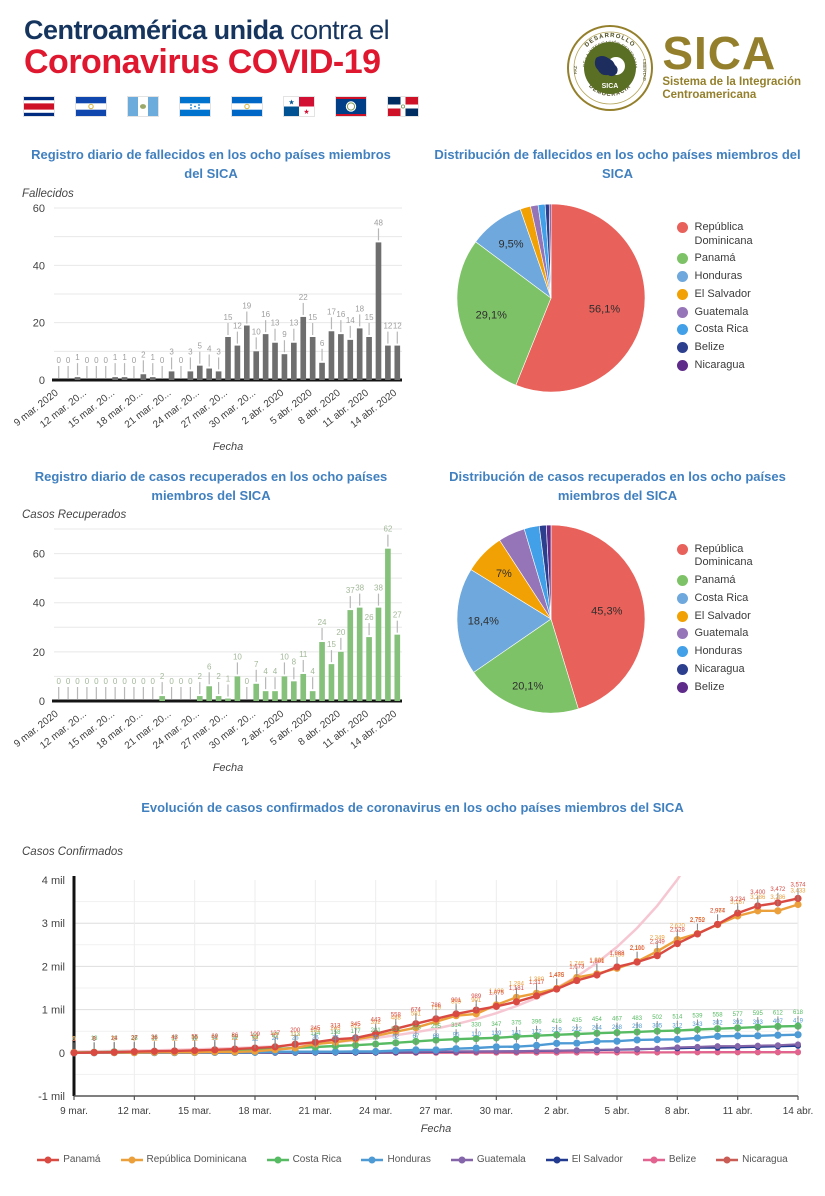  I want to click on svg-text: 21, so click(235, 1039).